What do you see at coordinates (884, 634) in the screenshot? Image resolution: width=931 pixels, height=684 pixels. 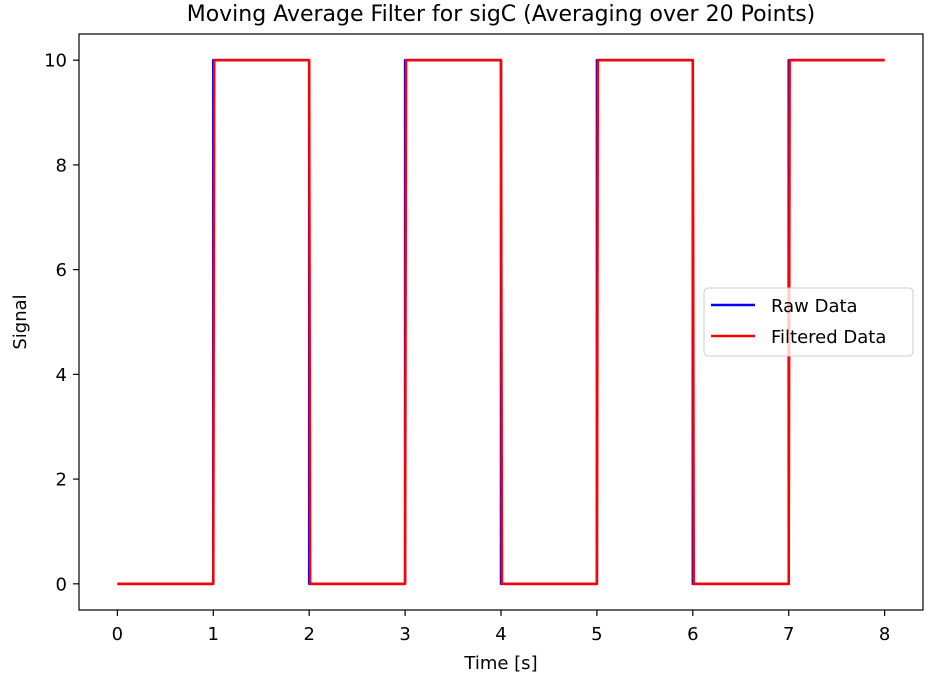 I see `x-tick-label: 8` at bounding box center [884, 634].